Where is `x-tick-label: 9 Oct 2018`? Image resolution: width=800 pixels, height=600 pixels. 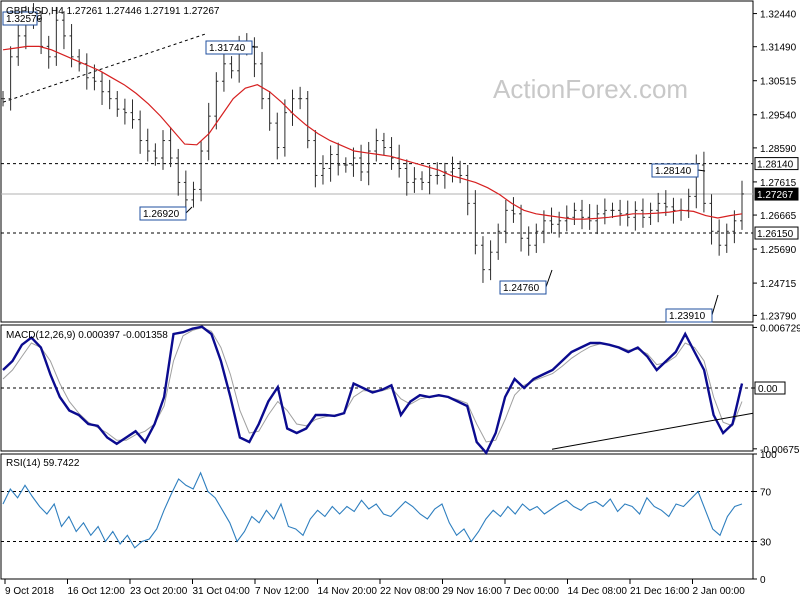
x-tick-label: 9 Oct 2018 is located at coordinates (29, 591).